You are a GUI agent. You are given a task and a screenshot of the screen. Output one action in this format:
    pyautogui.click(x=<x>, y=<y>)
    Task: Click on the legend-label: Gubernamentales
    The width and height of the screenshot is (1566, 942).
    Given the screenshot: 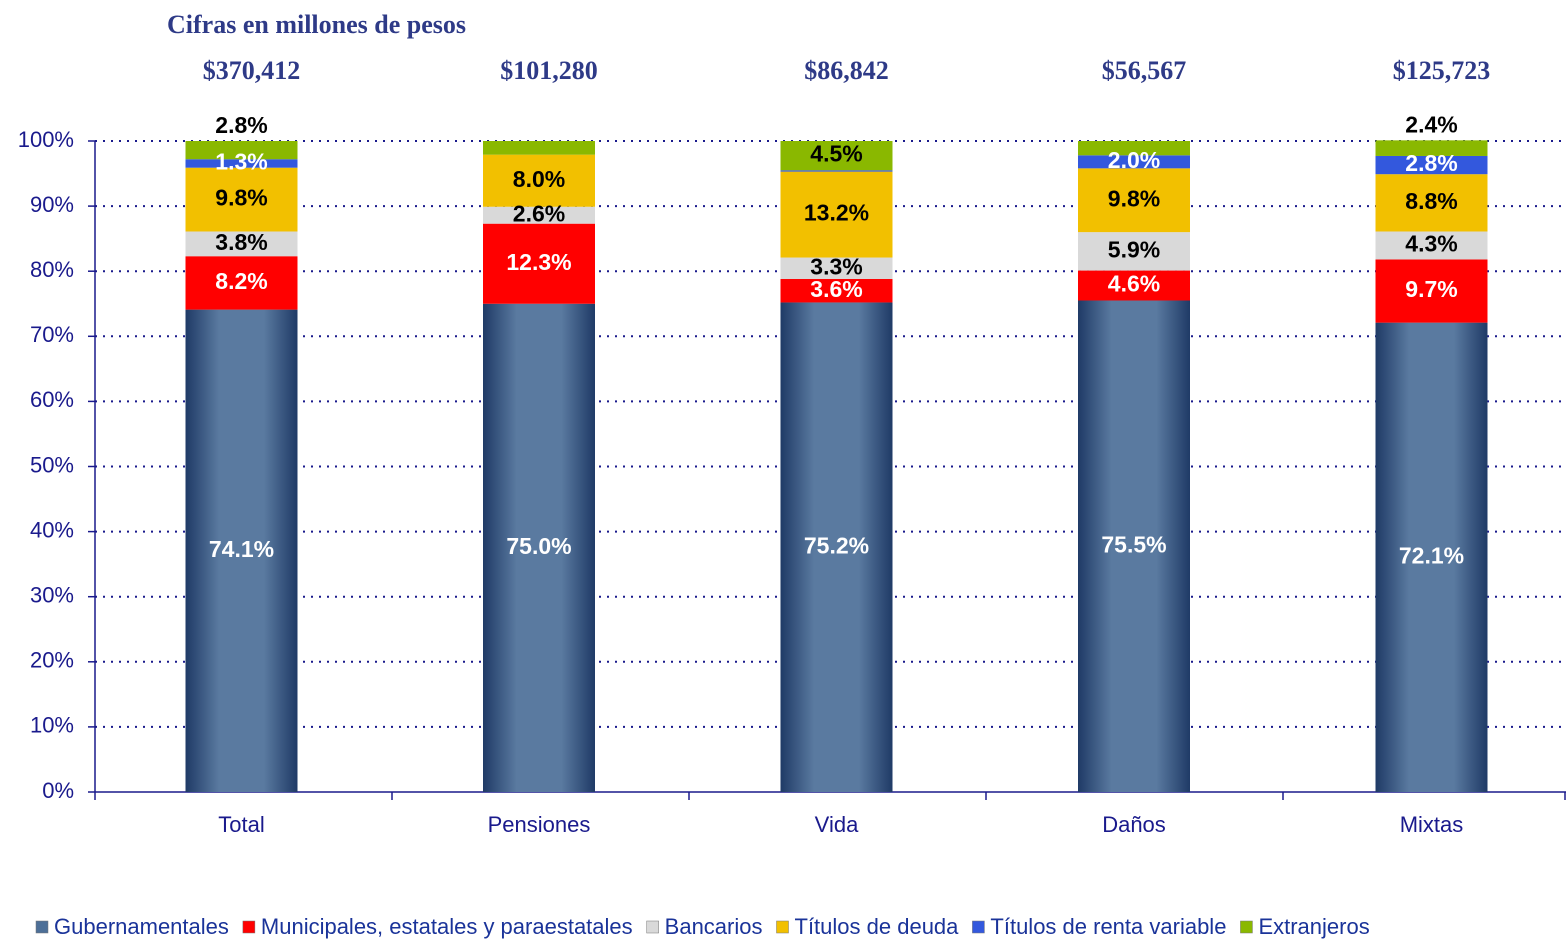 What is the action you would take?
    pyautogui.click(x=141, y=926)
    